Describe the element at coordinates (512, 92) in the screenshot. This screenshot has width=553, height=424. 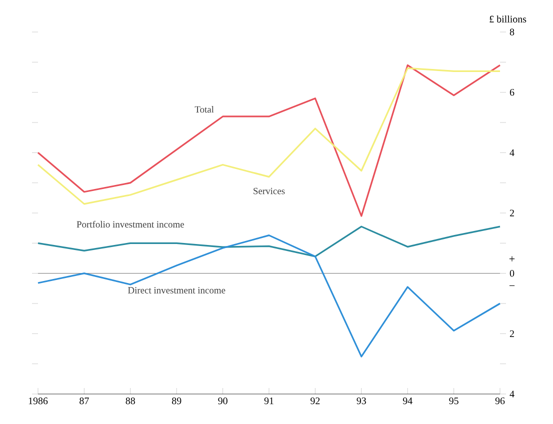
I see `y-tick-label: 6` at that location.